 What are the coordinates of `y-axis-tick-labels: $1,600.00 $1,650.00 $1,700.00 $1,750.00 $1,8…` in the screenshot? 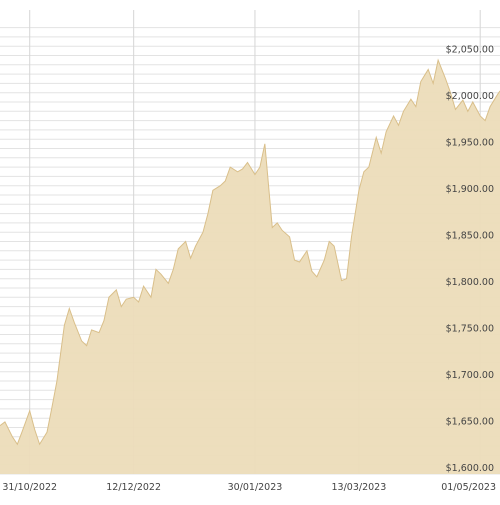 It's located at (470, 260).